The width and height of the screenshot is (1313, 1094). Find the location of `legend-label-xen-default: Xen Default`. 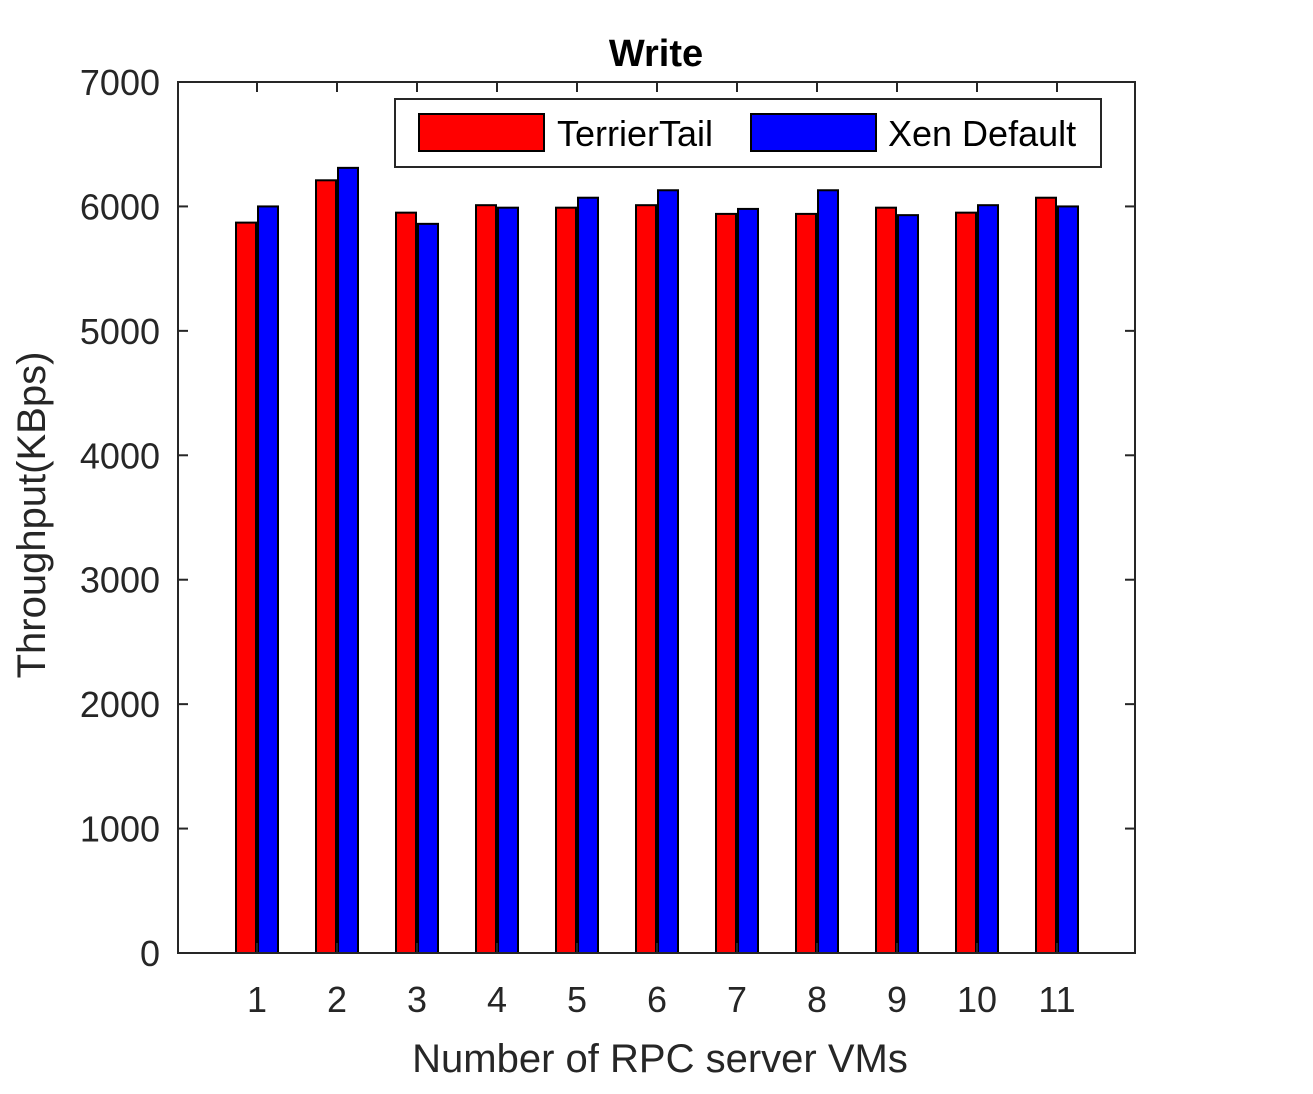

legend-label-xen-default: Xen Default is located at coordinates (982, 133).